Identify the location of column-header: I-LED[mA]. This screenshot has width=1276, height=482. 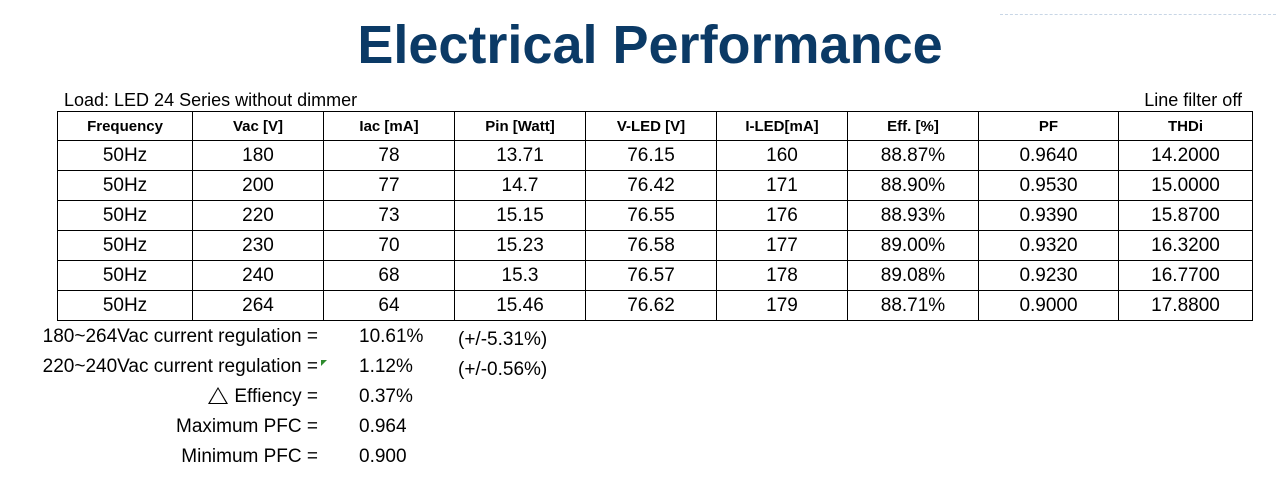
(782, 126).